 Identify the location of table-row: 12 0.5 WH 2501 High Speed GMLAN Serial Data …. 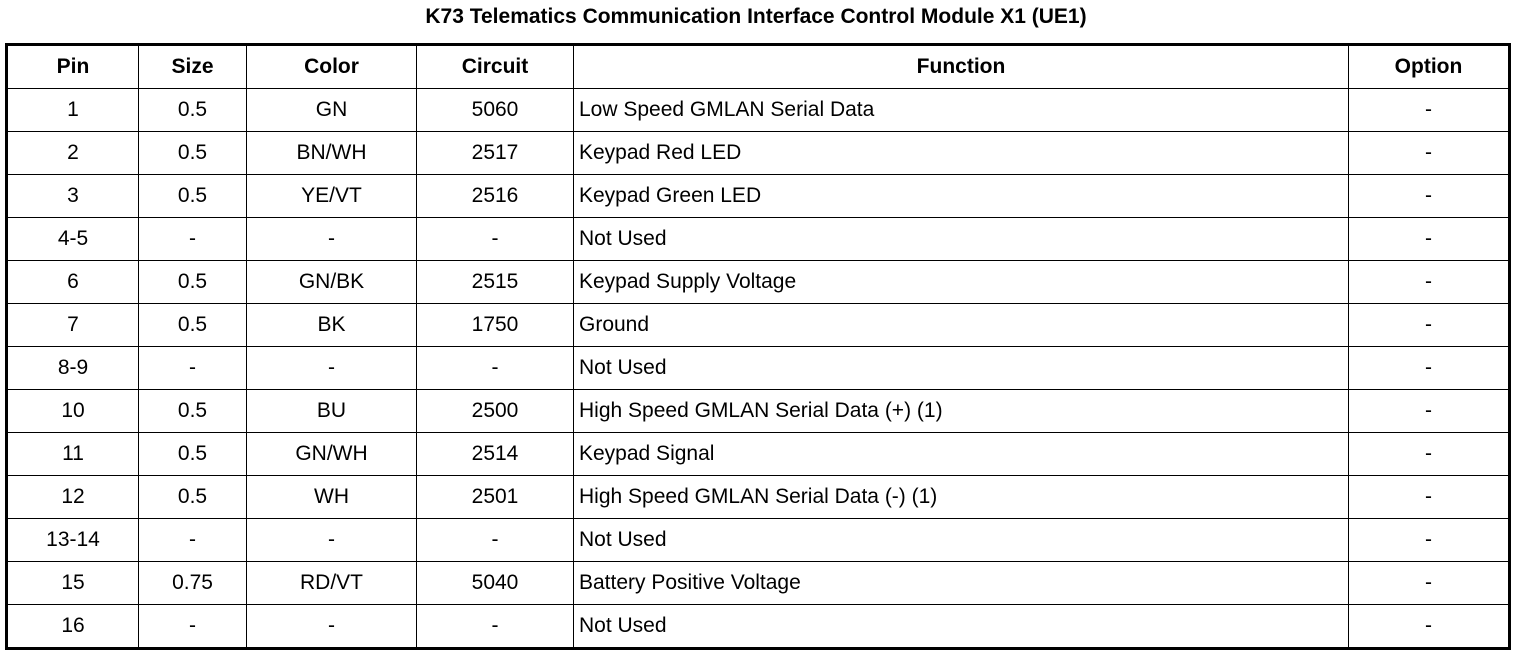
(758, 497).